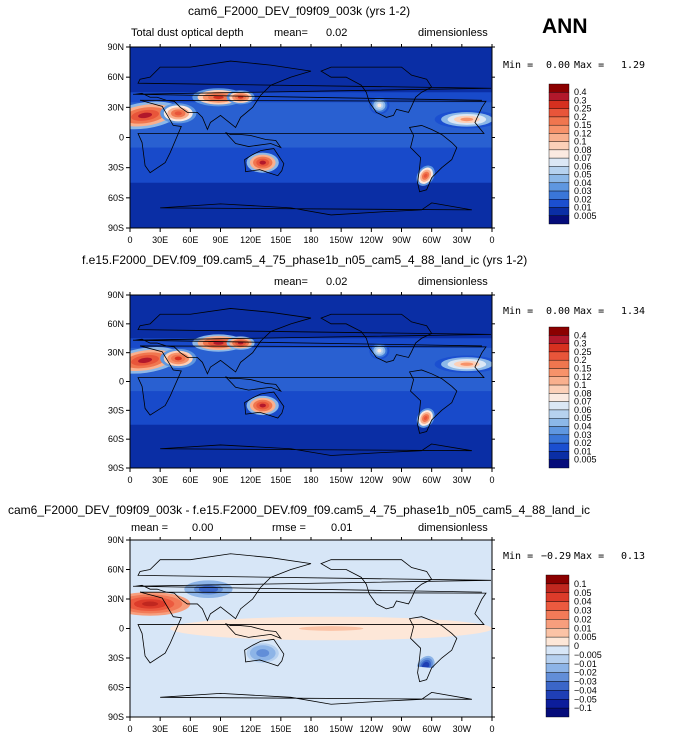 The width and height of the screenshot is (696, 748). Describe the element at coordinates (583, 150) in the screenshot. I see `colorbar-label: 0.08` at that location.